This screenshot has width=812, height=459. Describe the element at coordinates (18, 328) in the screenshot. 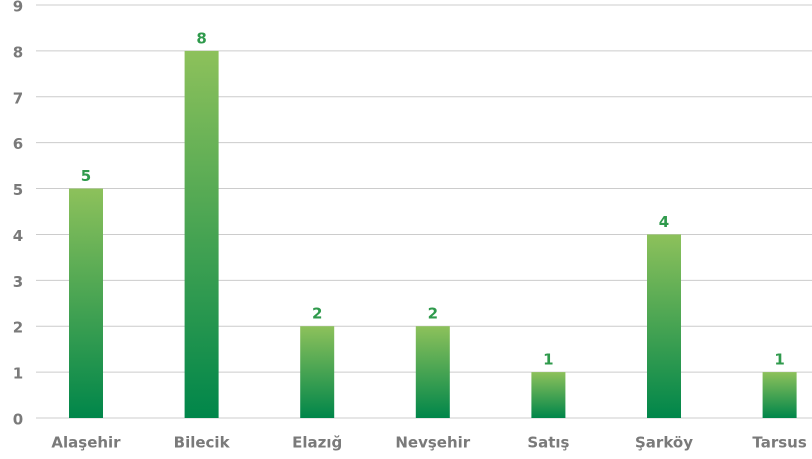

I see `y-tick-label: 2` at that location.